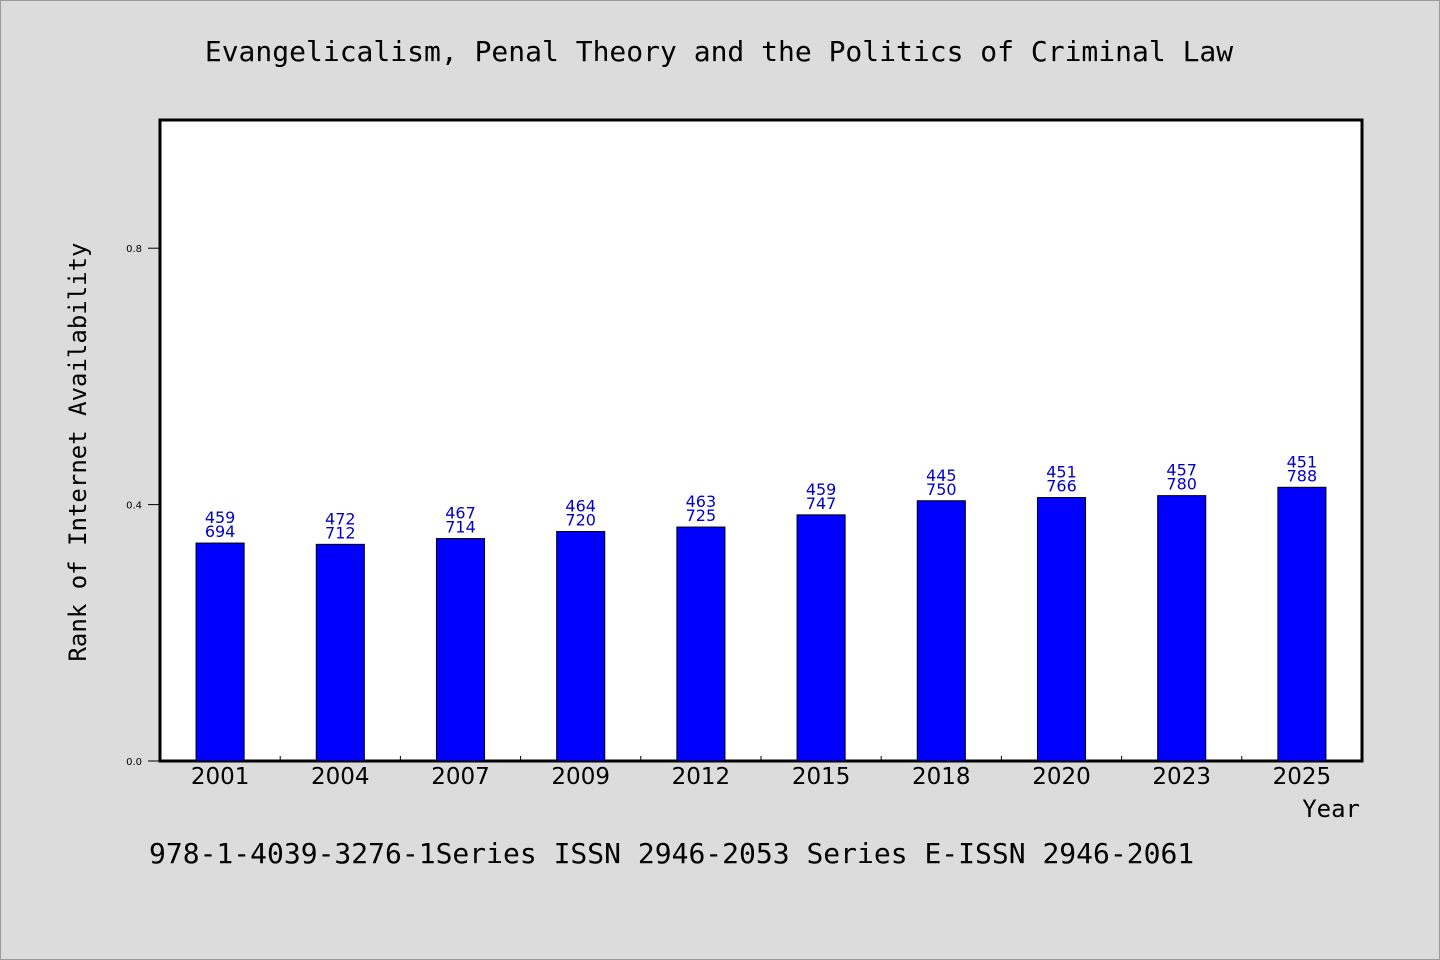 The image size is (1440, 960). Describe the element at coordinates (340, 777) in the screenshot. I see `x-tick-label: 2004` at that location.